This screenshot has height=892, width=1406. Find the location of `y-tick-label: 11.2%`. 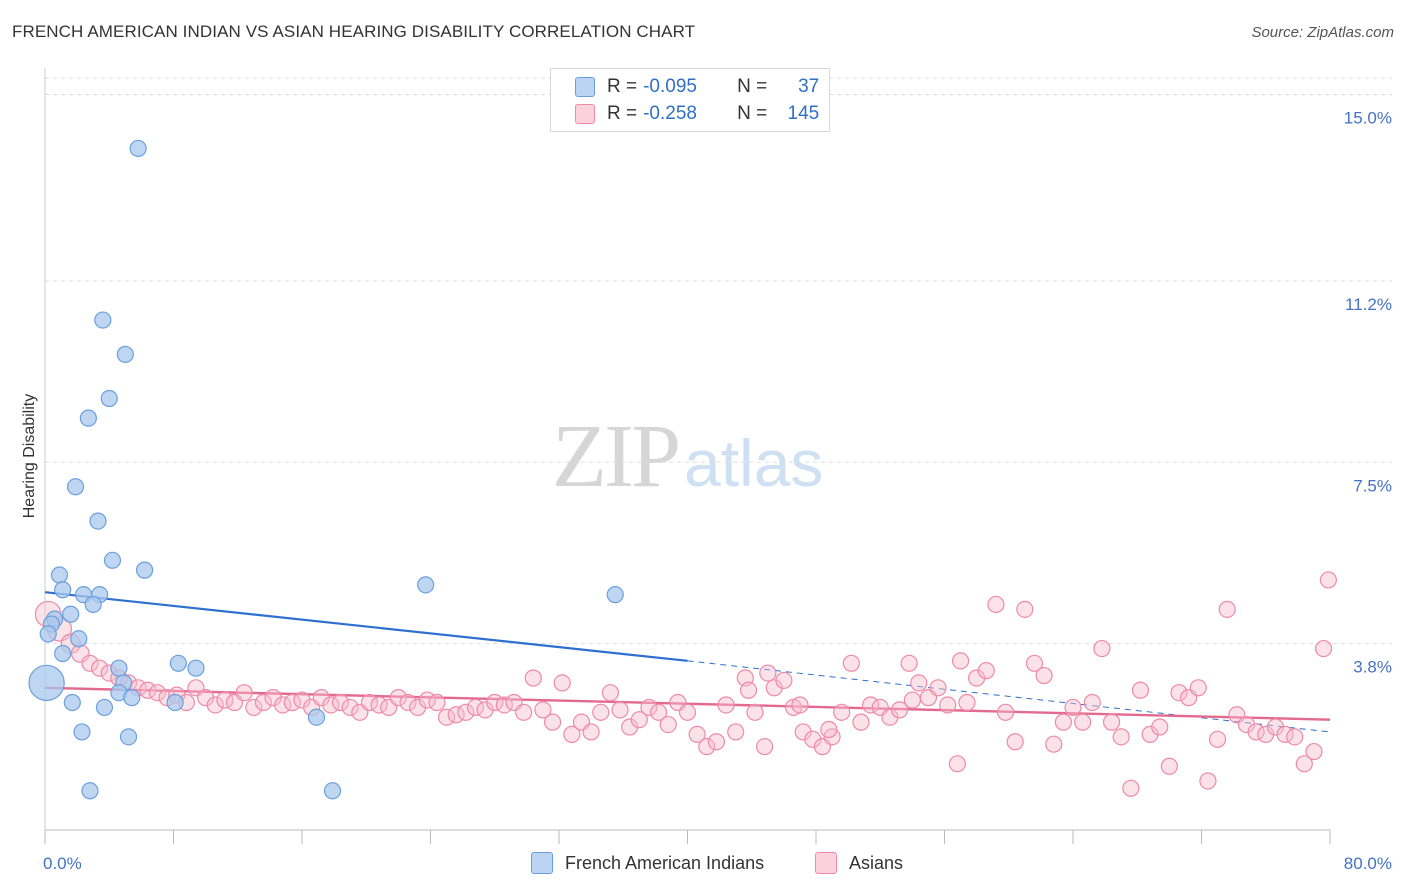

y-tick-label: 11.2% is located at coordinates (1368, 304).